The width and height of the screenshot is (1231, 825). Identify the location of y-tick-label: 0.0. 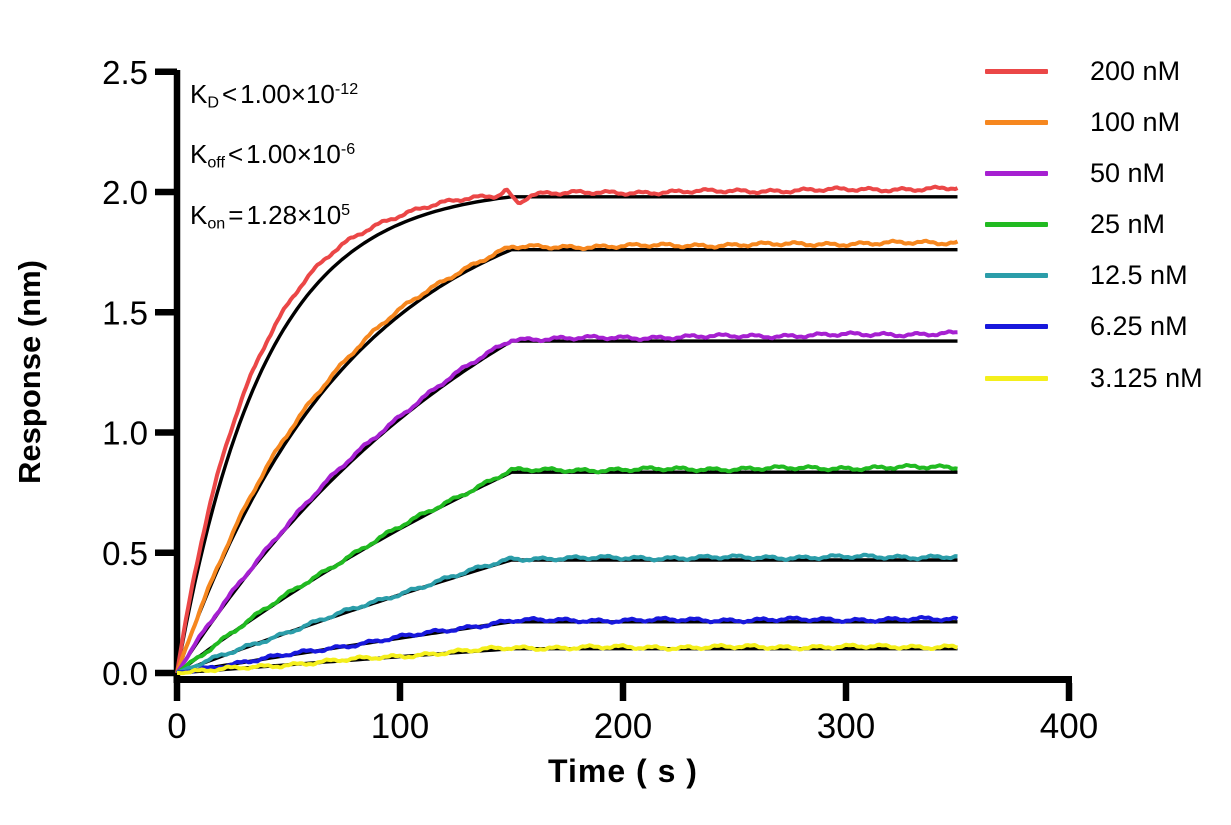
(125, 673).